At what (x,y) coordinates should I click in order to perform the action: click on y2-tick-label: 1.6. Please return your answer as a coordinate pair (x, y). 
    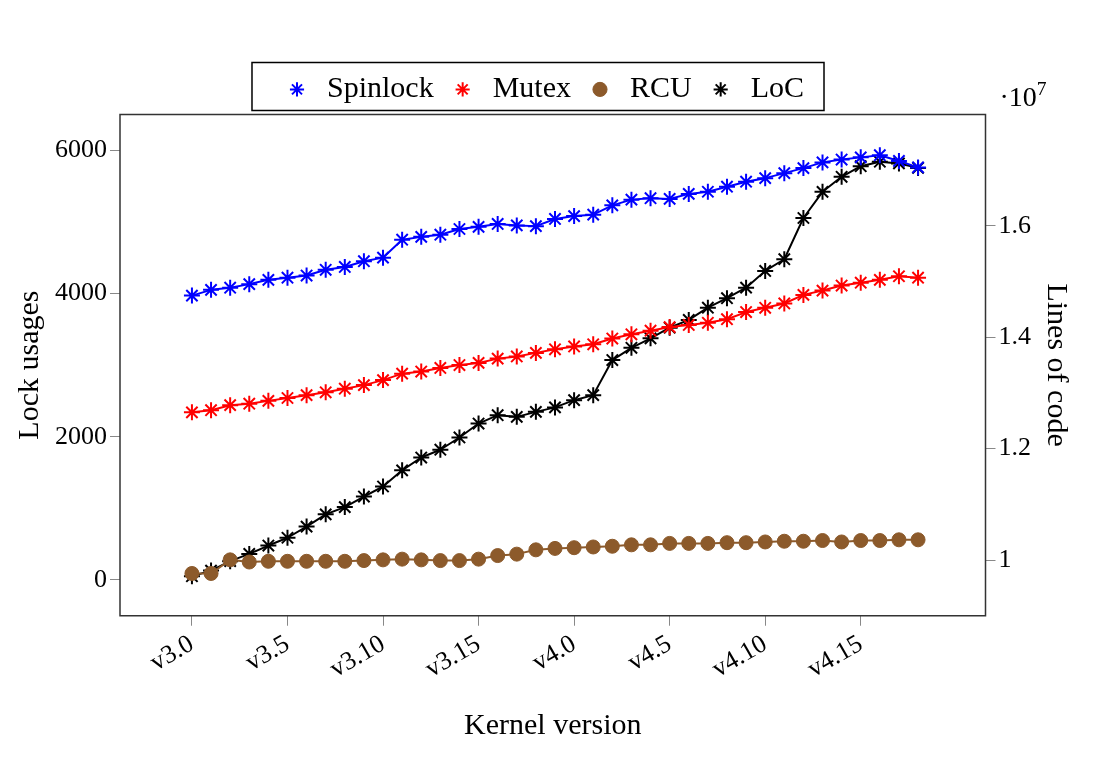
    Looking at the image, I should click on (1014, 224).